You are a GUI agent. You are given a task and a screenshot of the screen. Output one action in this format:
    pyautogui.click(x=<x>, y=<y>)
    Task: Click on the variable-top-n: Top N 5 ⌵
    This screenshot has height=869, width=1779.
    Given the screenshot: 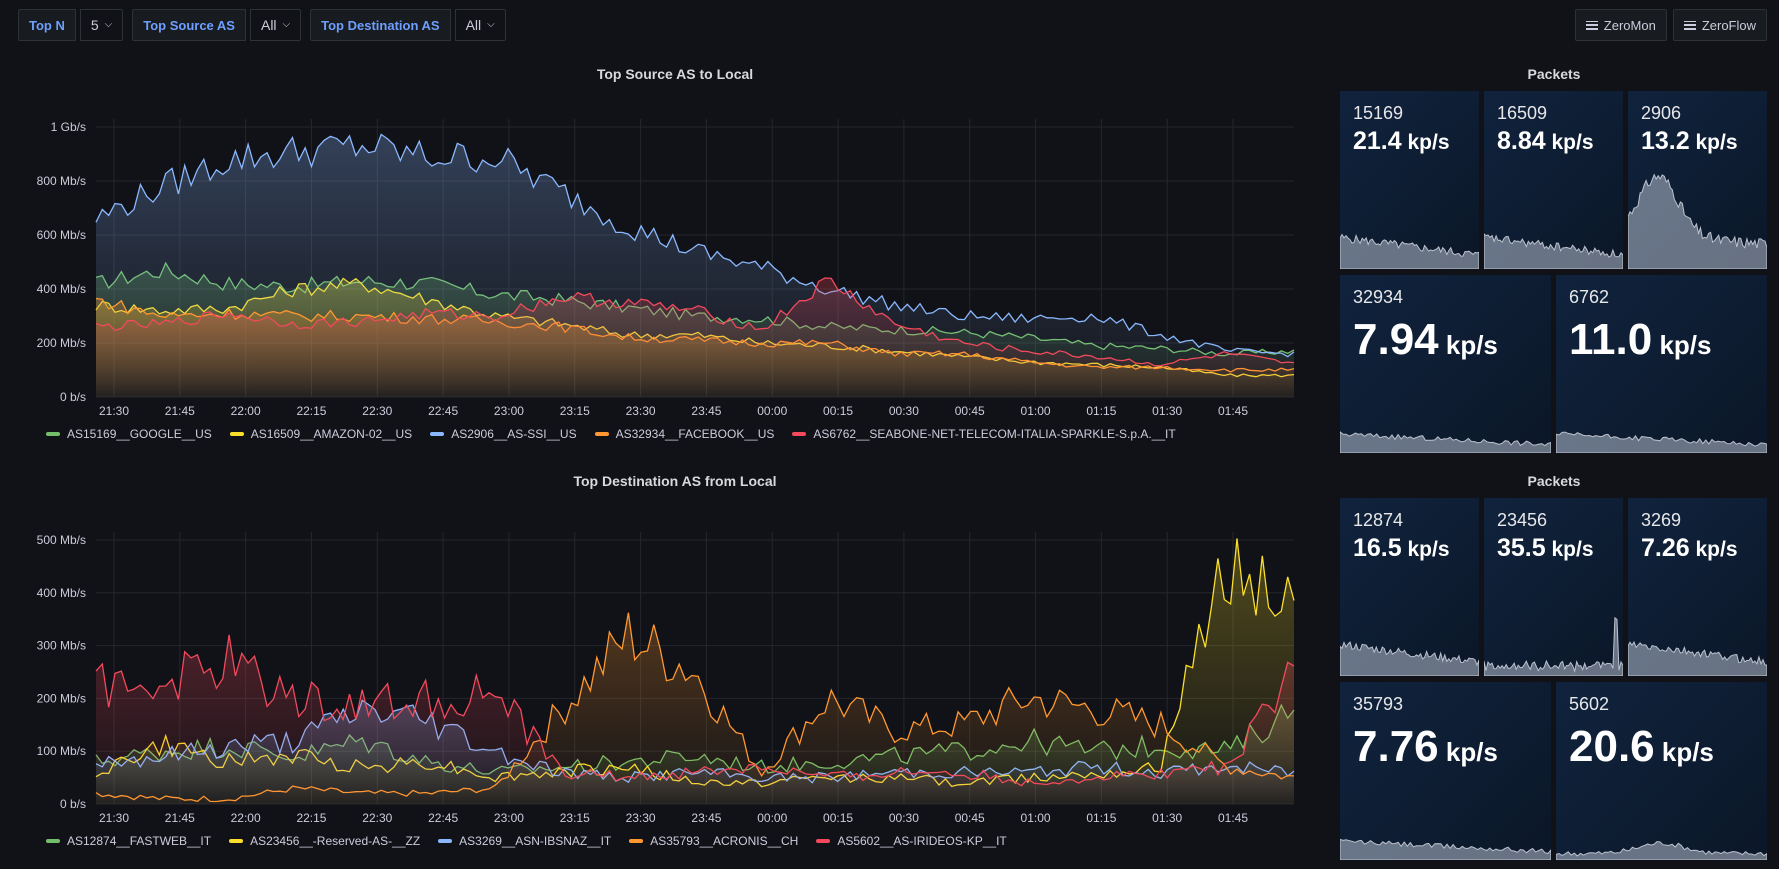 What is the action you would take?
    pyautogui.click(x=71, y=25)
    